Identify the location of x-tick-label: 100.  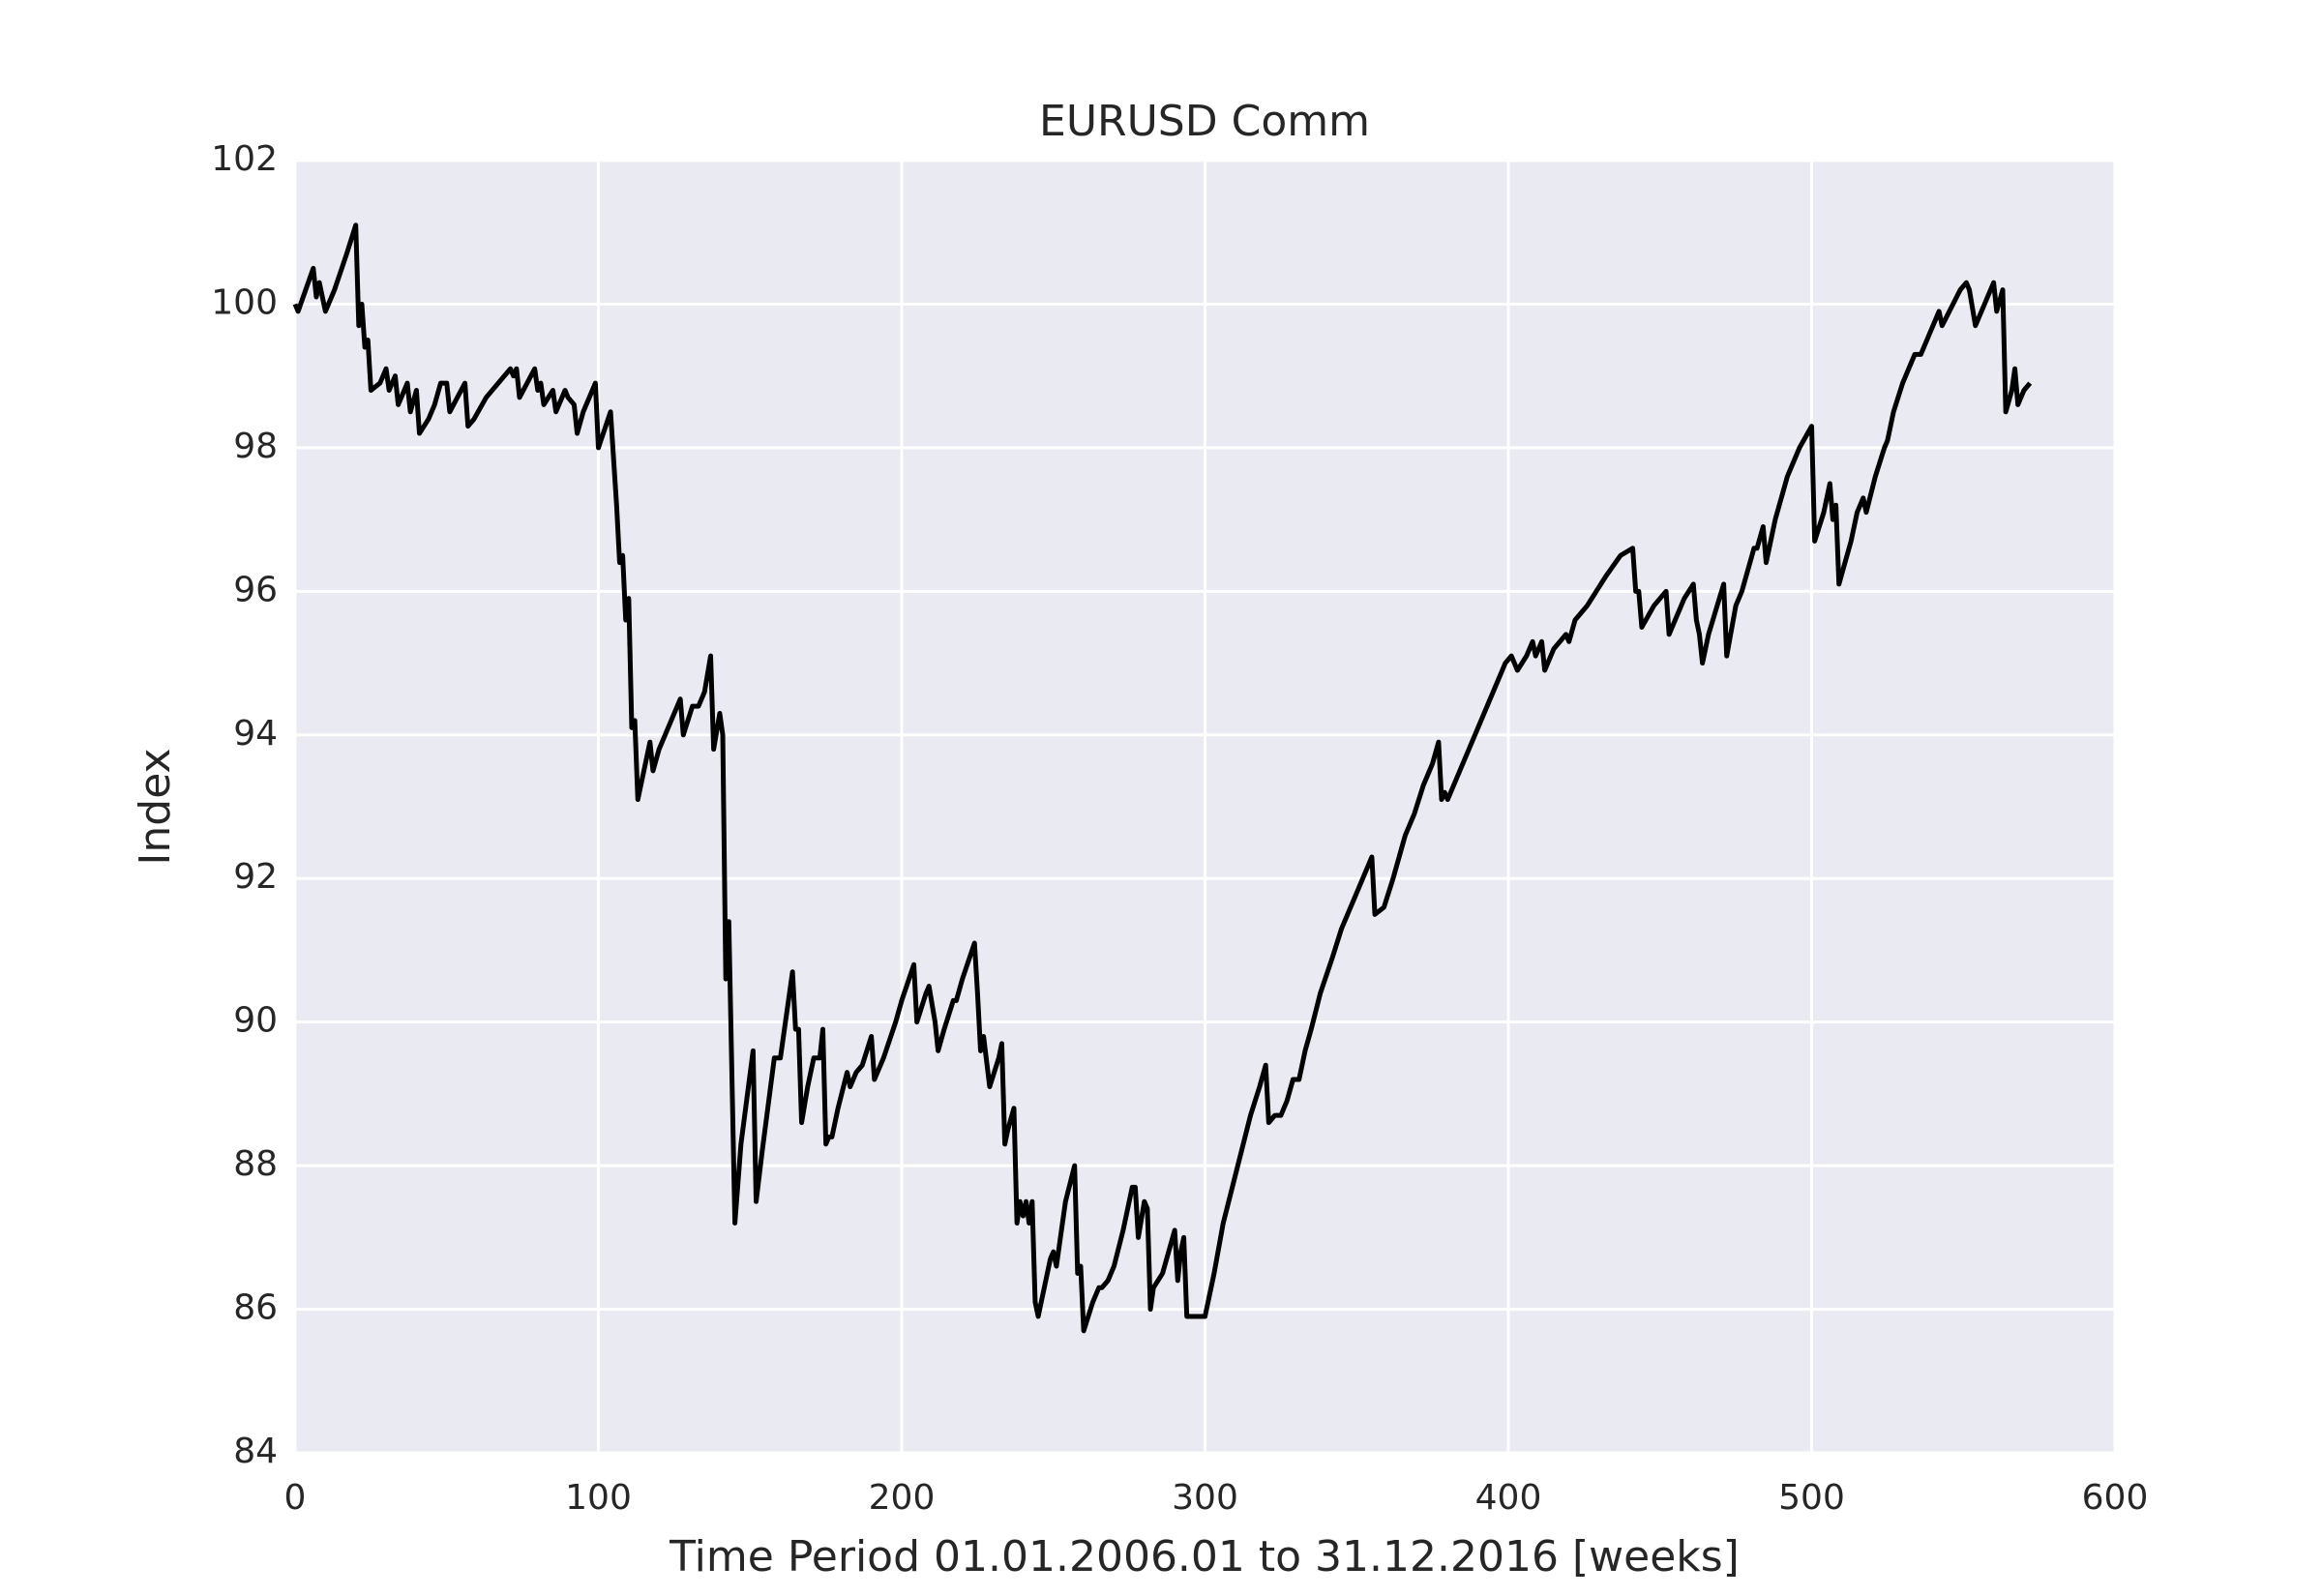
(598, 1498).